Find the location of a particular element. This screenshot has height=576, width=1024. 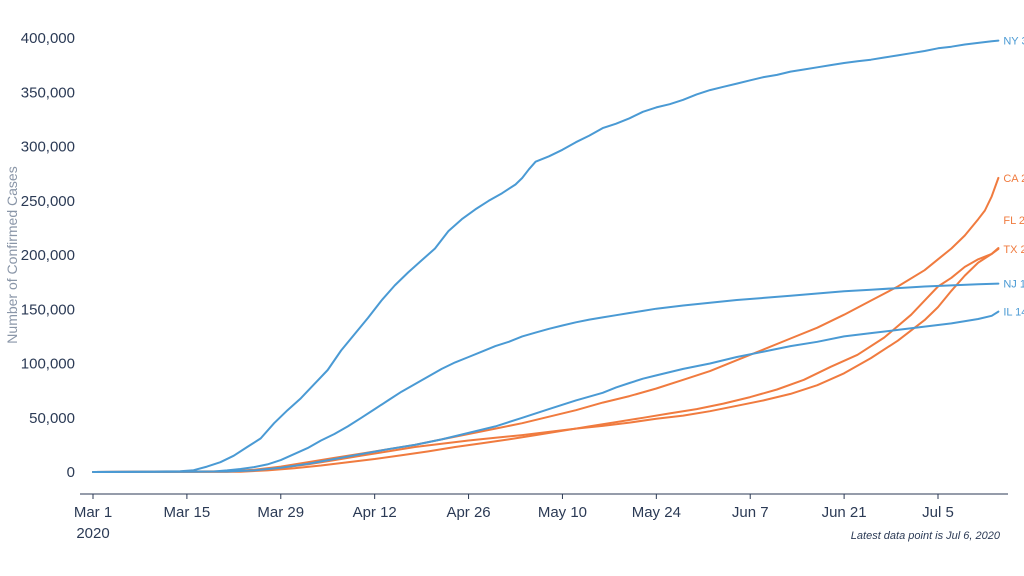

y-axis-label: Number of Confirmed Cases is located at coordinates (12, 254).